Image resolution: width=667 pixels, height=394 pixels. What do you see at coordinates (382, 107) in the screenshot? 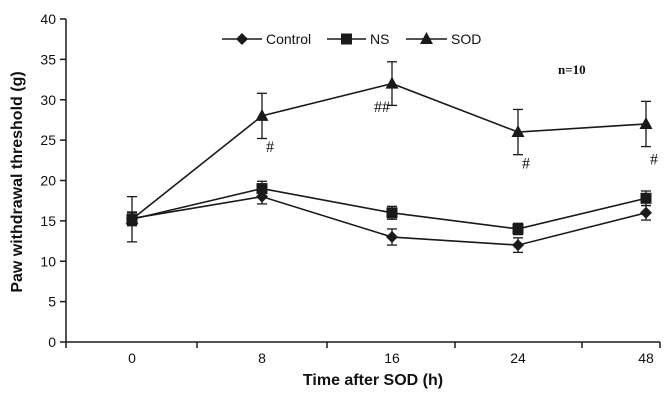
I see `significance-mark: ##` at bounding box center [382, 107].